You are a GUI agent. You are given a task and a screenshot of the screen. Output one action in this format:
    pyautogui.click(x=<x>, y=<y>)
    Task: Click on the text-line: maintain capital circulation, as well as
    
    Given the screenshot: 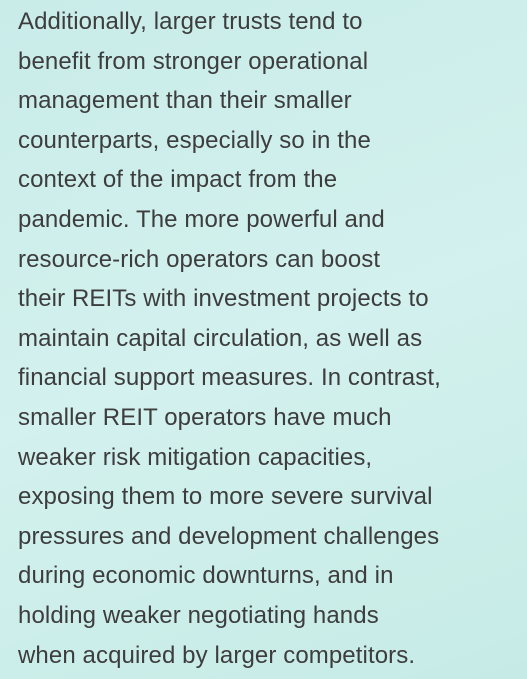 What is the action you would take?
    pyautogui.click(x=220, y=338)
    